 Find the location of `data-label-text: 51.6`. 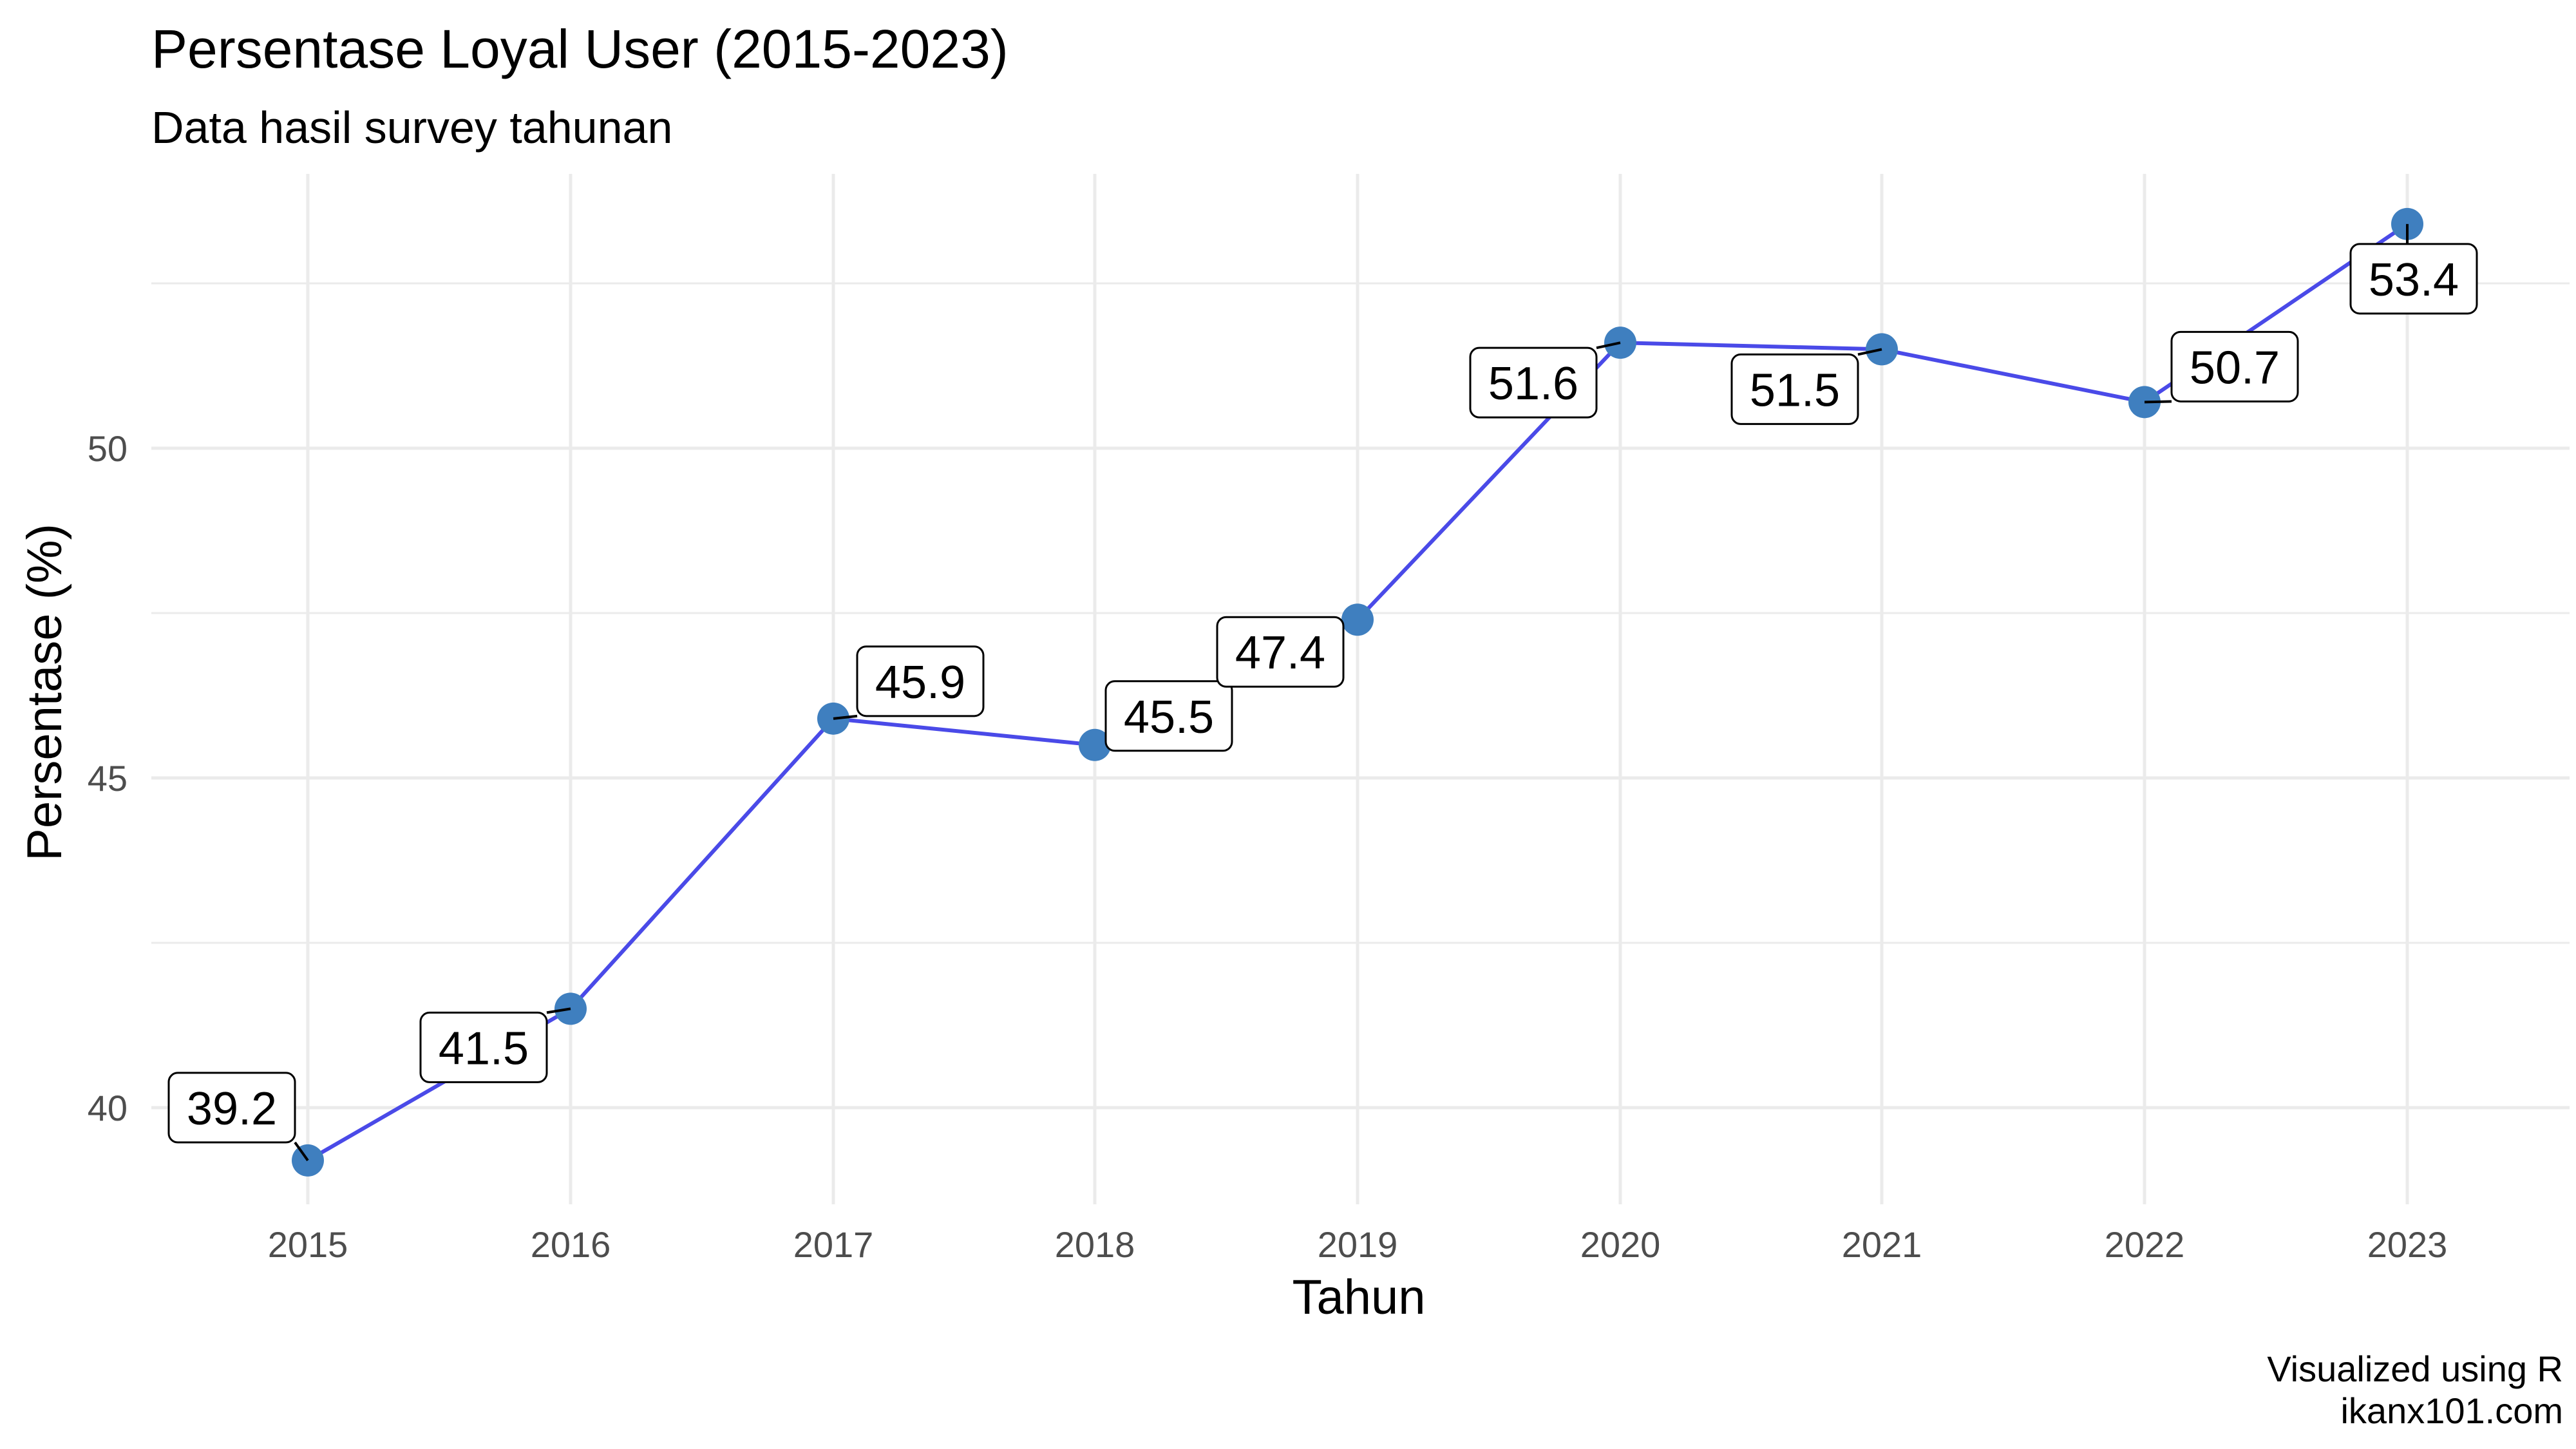

data-label-text: 51.6 is located at coordinates (1533, 384).